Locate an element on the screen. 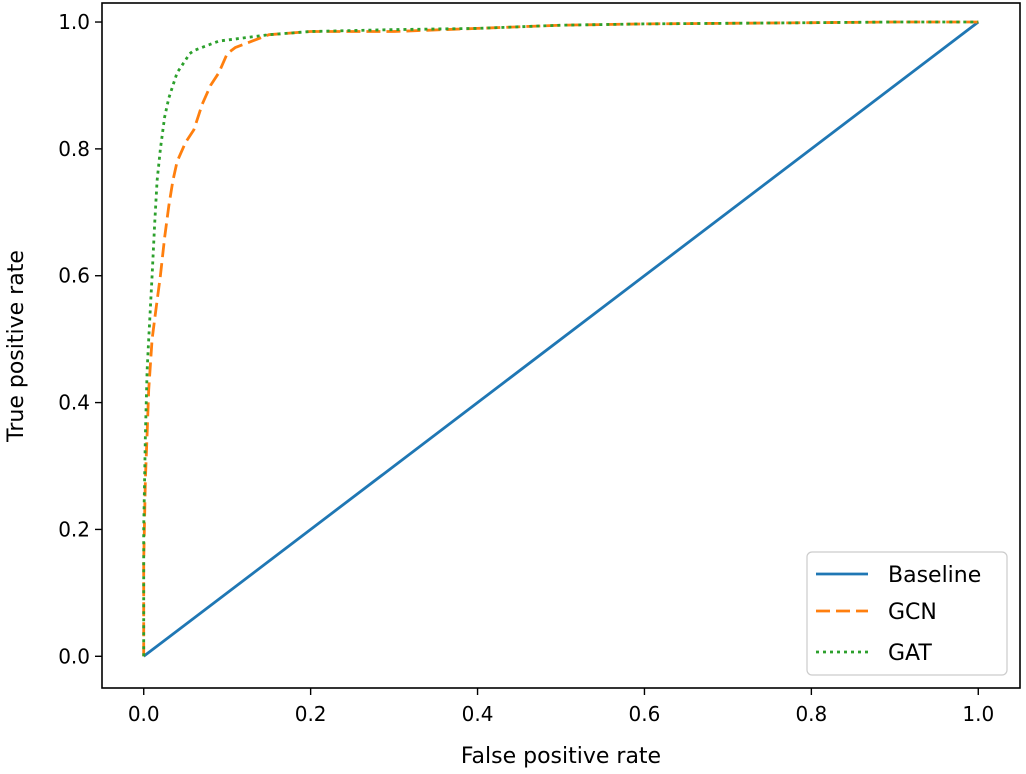  legend-label-gat: GAT is located at coordinates (910, 653).